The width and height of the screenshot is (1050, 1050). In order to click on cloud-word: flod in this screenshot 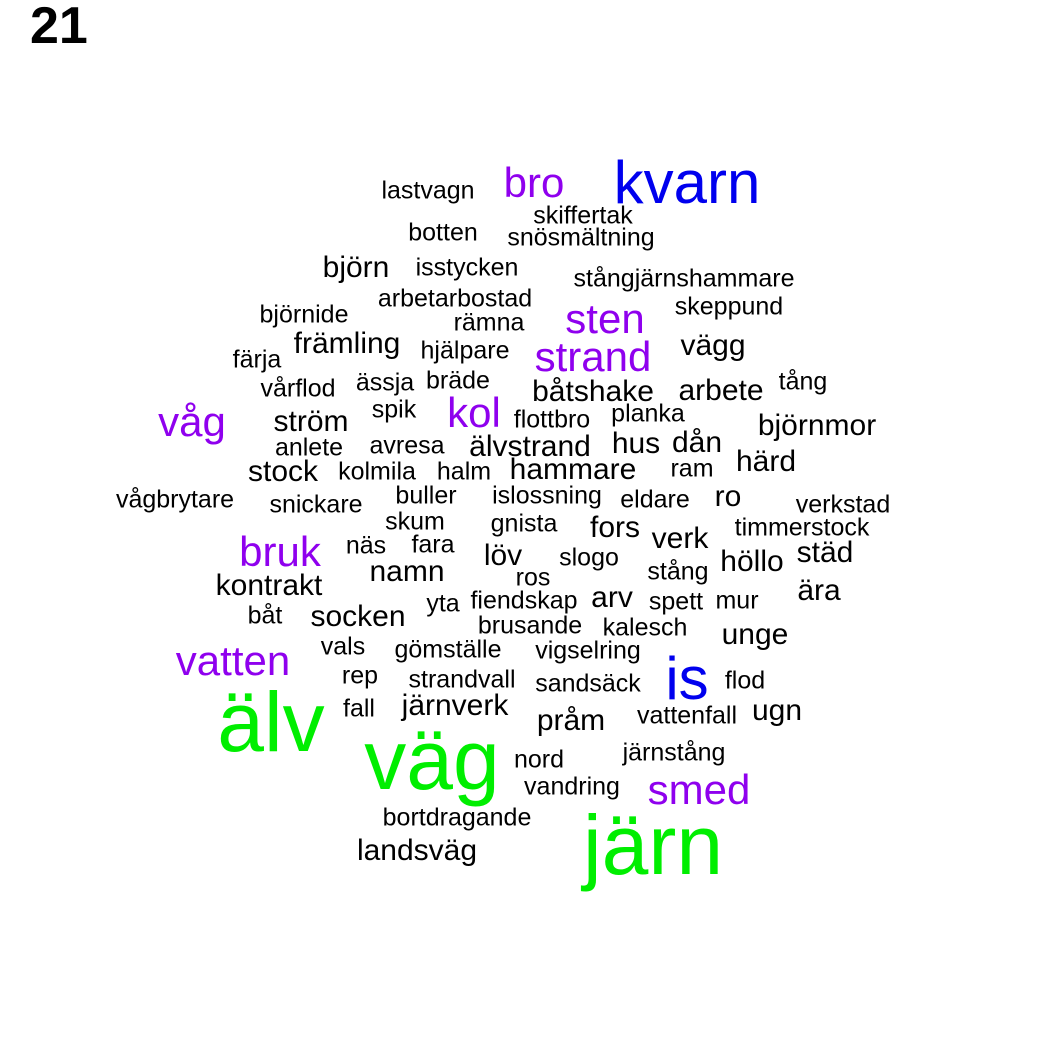, I will do `click(745, 680)`.